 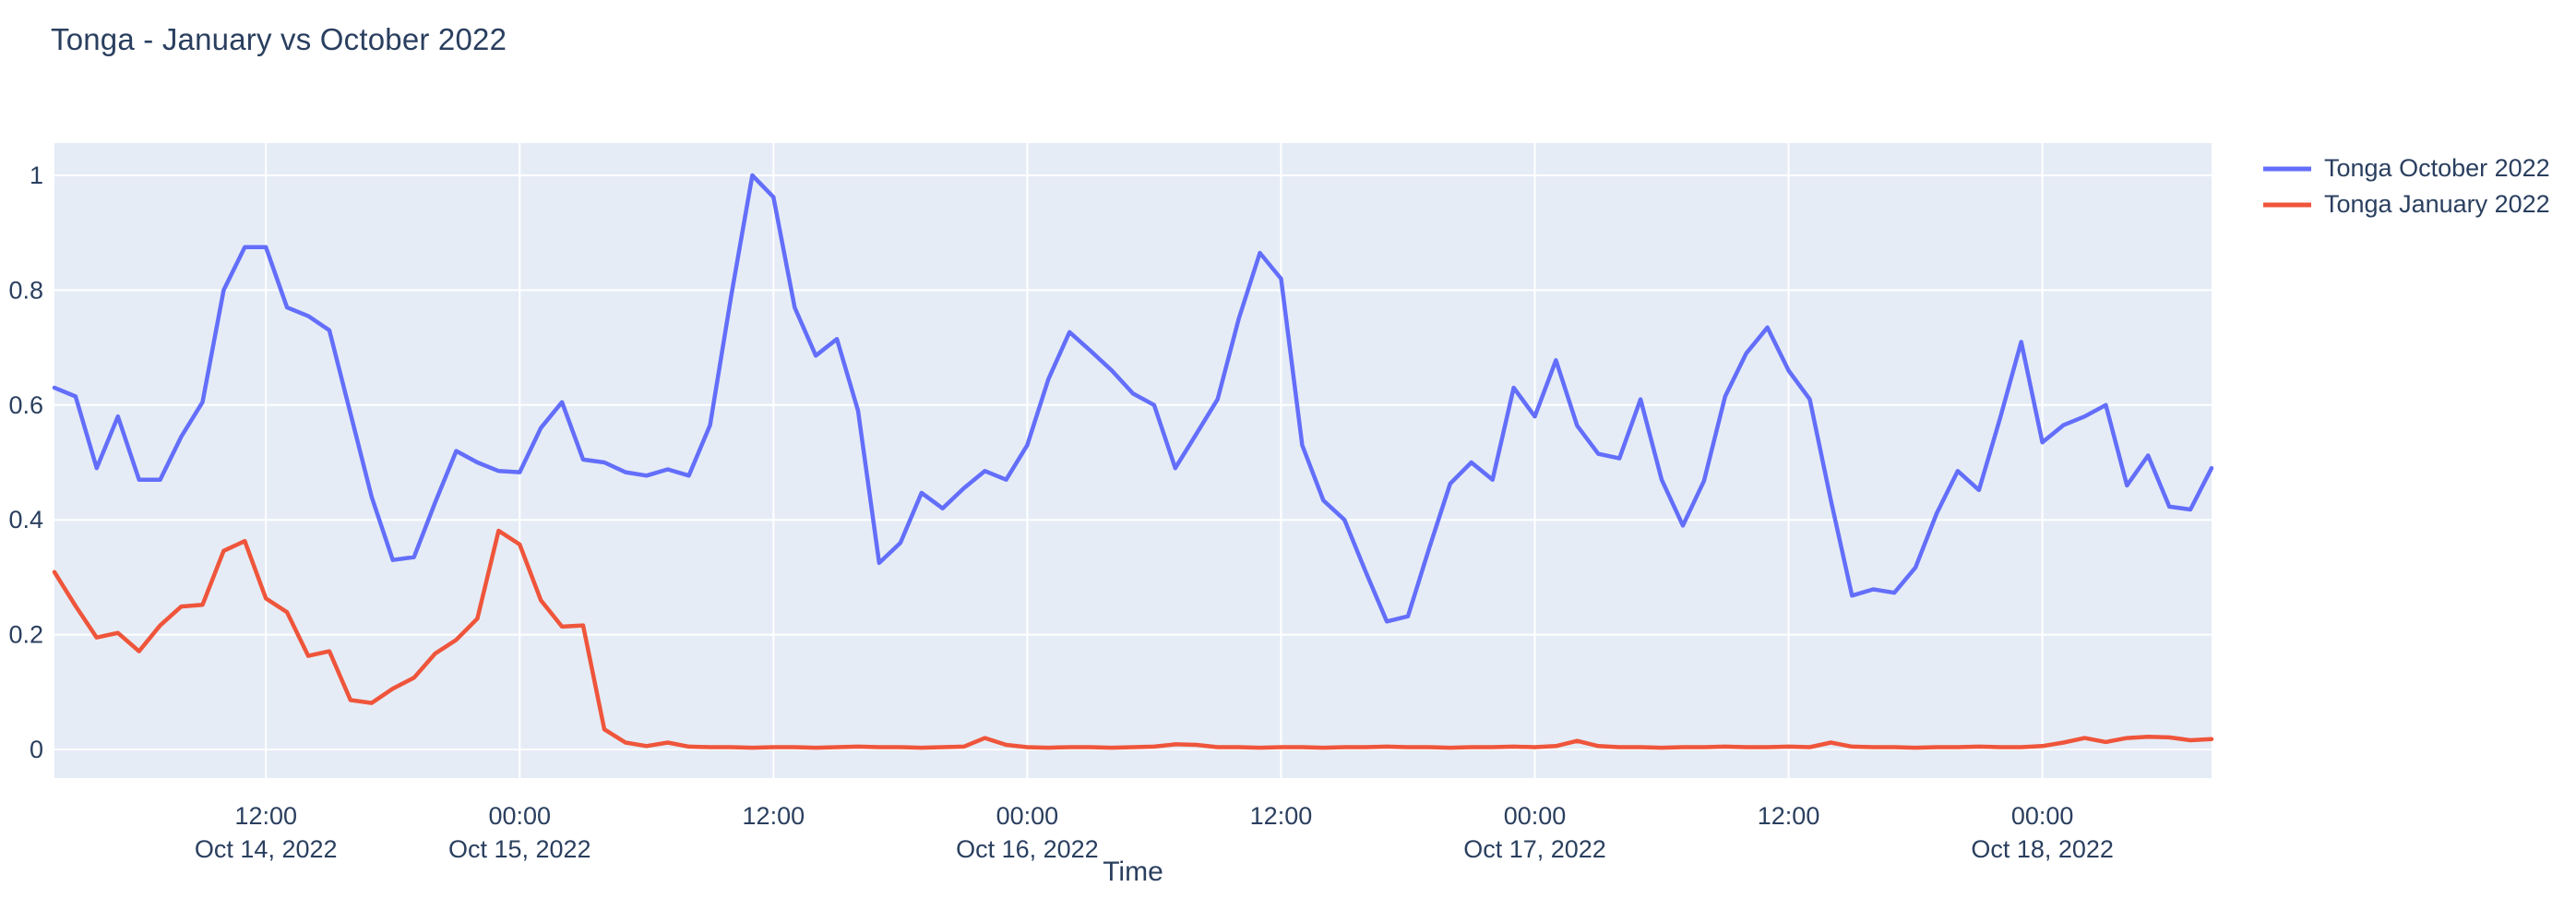 What do you see at coordinates (25, 290) in the screenshot?
I see `y-tick-label: 0.8` at bounding box center [25, 290].